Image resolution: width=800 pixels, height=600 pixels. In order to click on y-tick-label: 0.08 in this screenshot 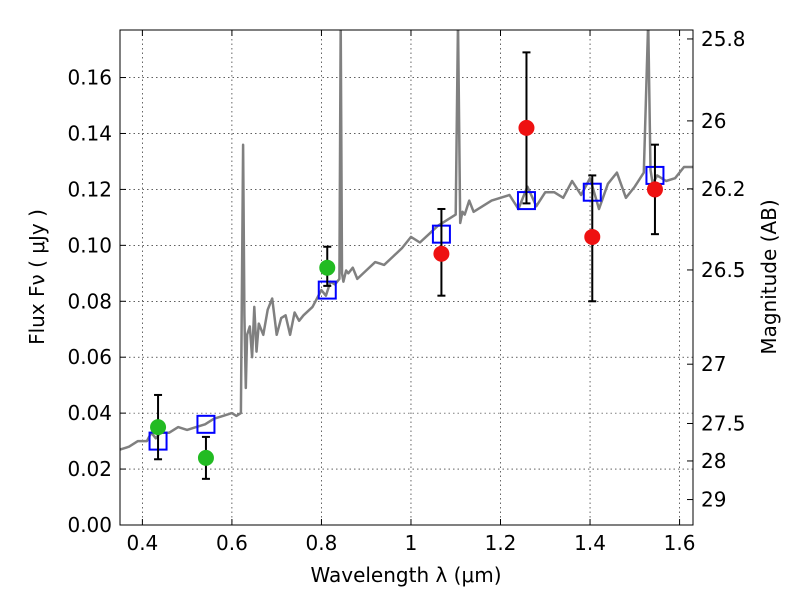, I will do `click(89, 301)`.